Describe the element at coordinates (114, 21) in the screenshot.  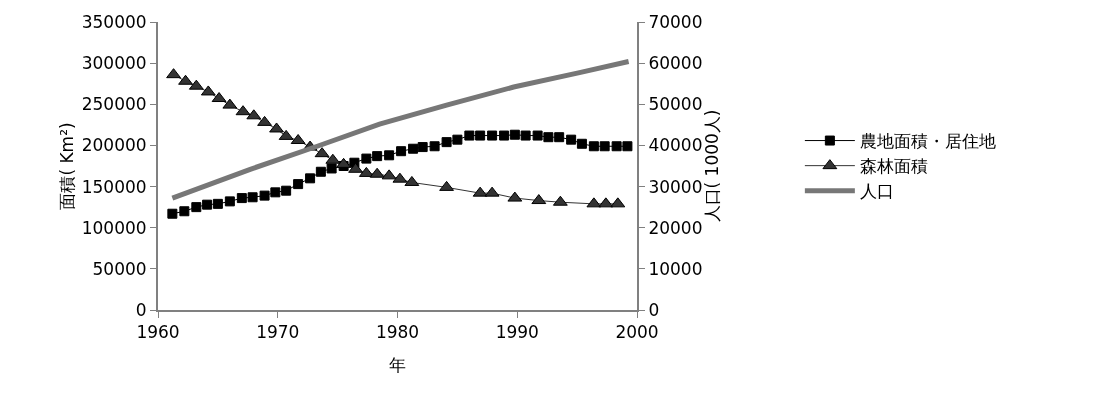
I see `y-tick-label: 350000` at that location.